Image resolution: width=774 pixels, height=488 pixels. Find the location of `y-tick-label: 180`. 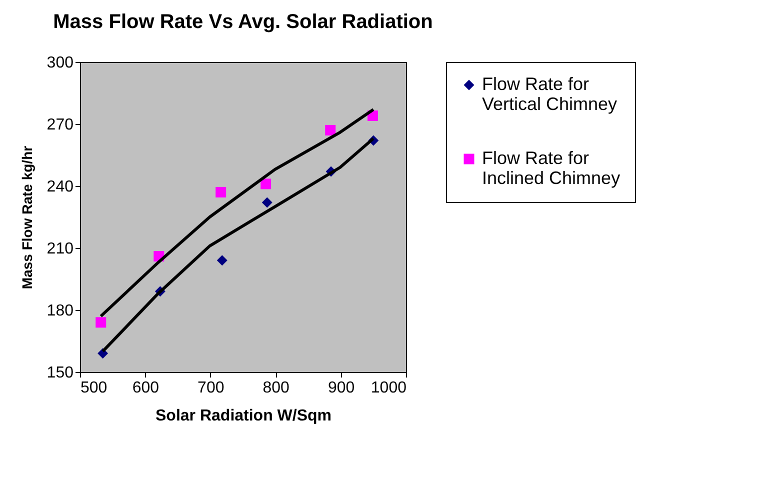

y-tick-label: 180 is located at coordinates (60, 311).